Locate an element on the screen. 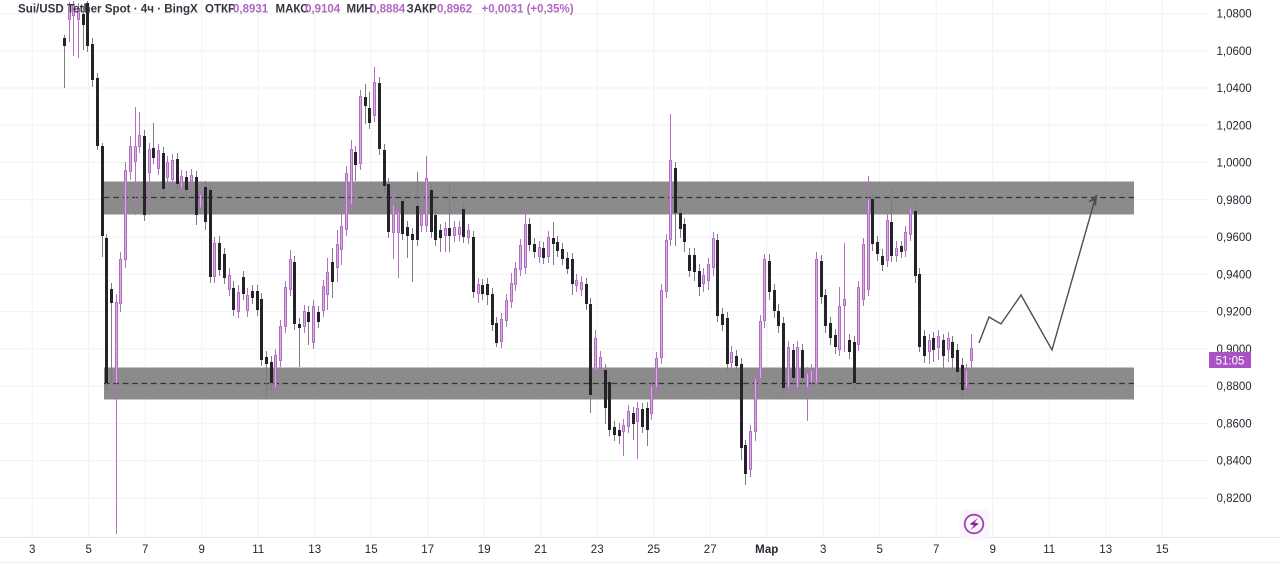  svg-text: 27 is located at coordinates (710, 550).